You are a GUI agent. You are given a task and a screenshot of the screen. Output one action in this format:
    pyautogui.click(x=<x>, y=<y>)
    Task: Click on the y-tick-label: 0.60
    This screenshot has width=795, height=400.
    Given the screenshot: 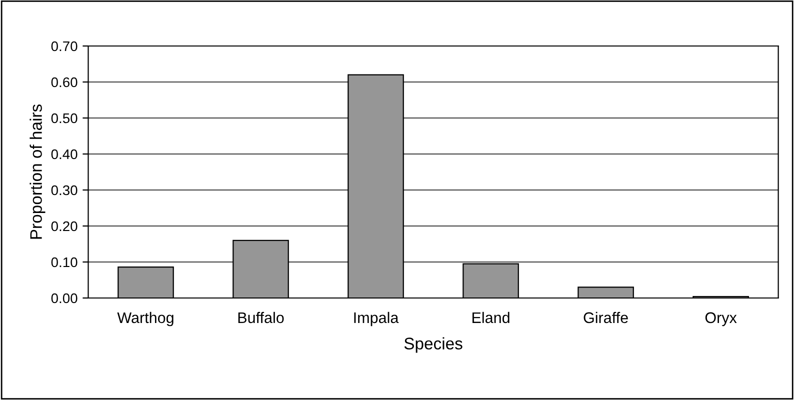 What is the action you would take?
    pyautogui.click(x=64, y=82)
    